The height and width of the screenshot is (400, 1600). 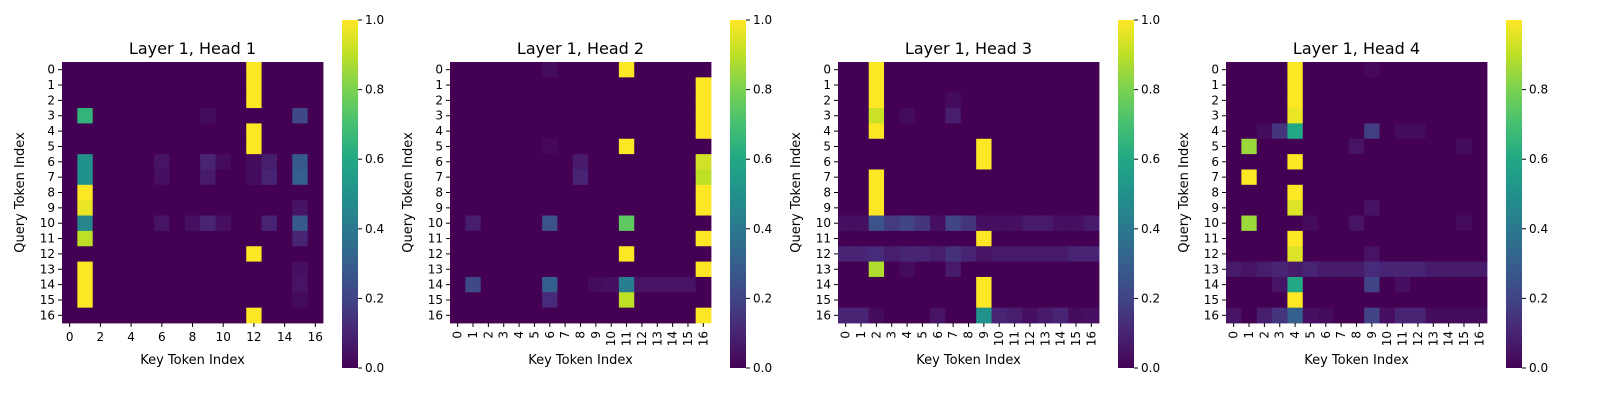 What do you see at coordinates (1356, 360) in the screenshot?
I see `x-axis-label: Key Token Index` at bounding box center [1356, 360].